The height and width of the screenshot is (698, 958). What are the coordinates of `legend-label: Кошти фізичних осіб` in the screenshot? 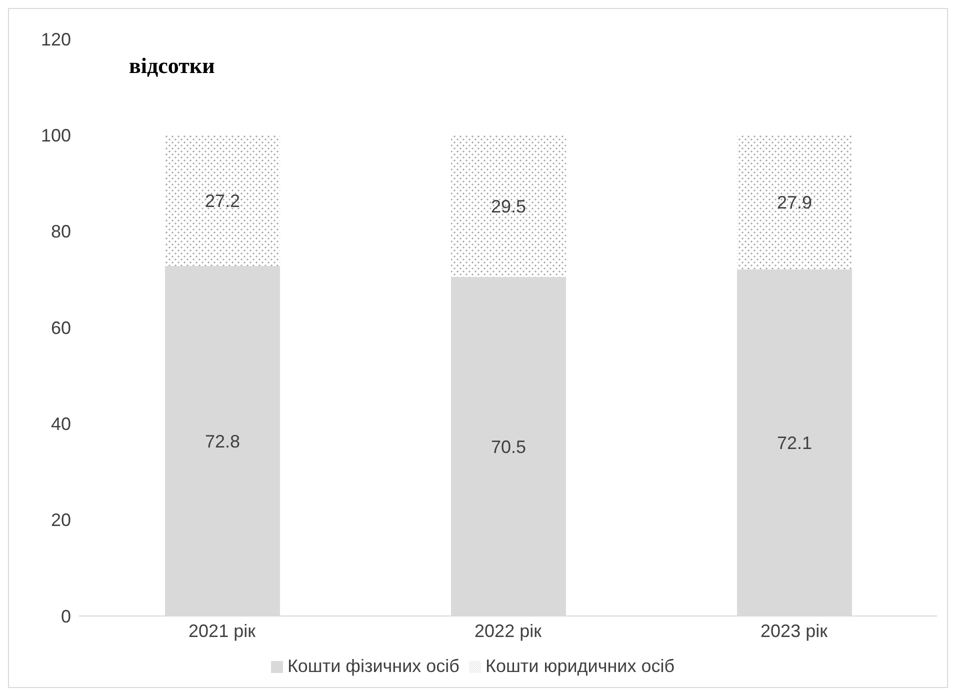 It's located at (373, 666).